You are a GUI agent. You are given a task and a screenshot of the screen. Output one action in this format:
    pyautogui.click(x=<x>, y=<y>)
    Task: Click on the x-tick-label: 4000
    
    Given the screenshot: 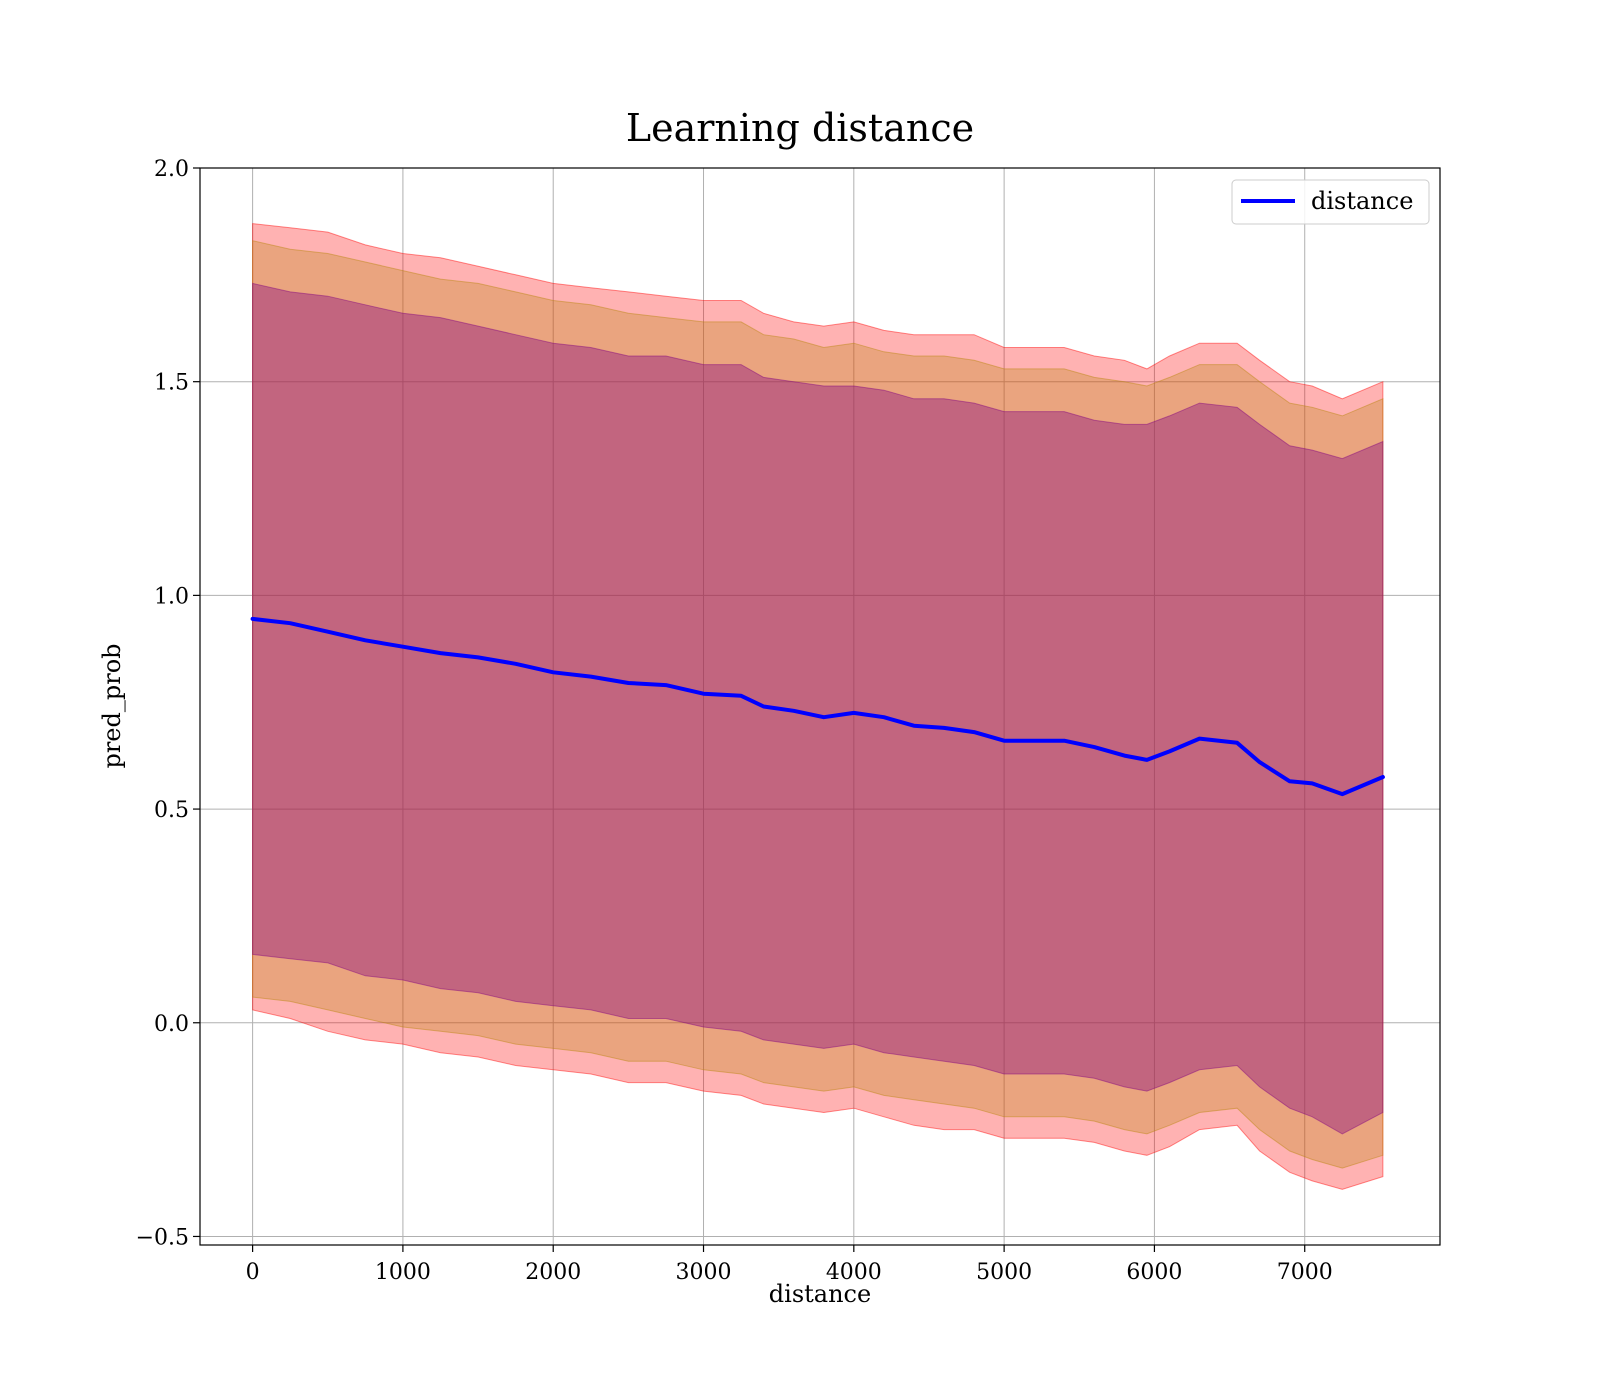 What is the action you would take?
    pyautogui.click(x=854, y=1272)
    